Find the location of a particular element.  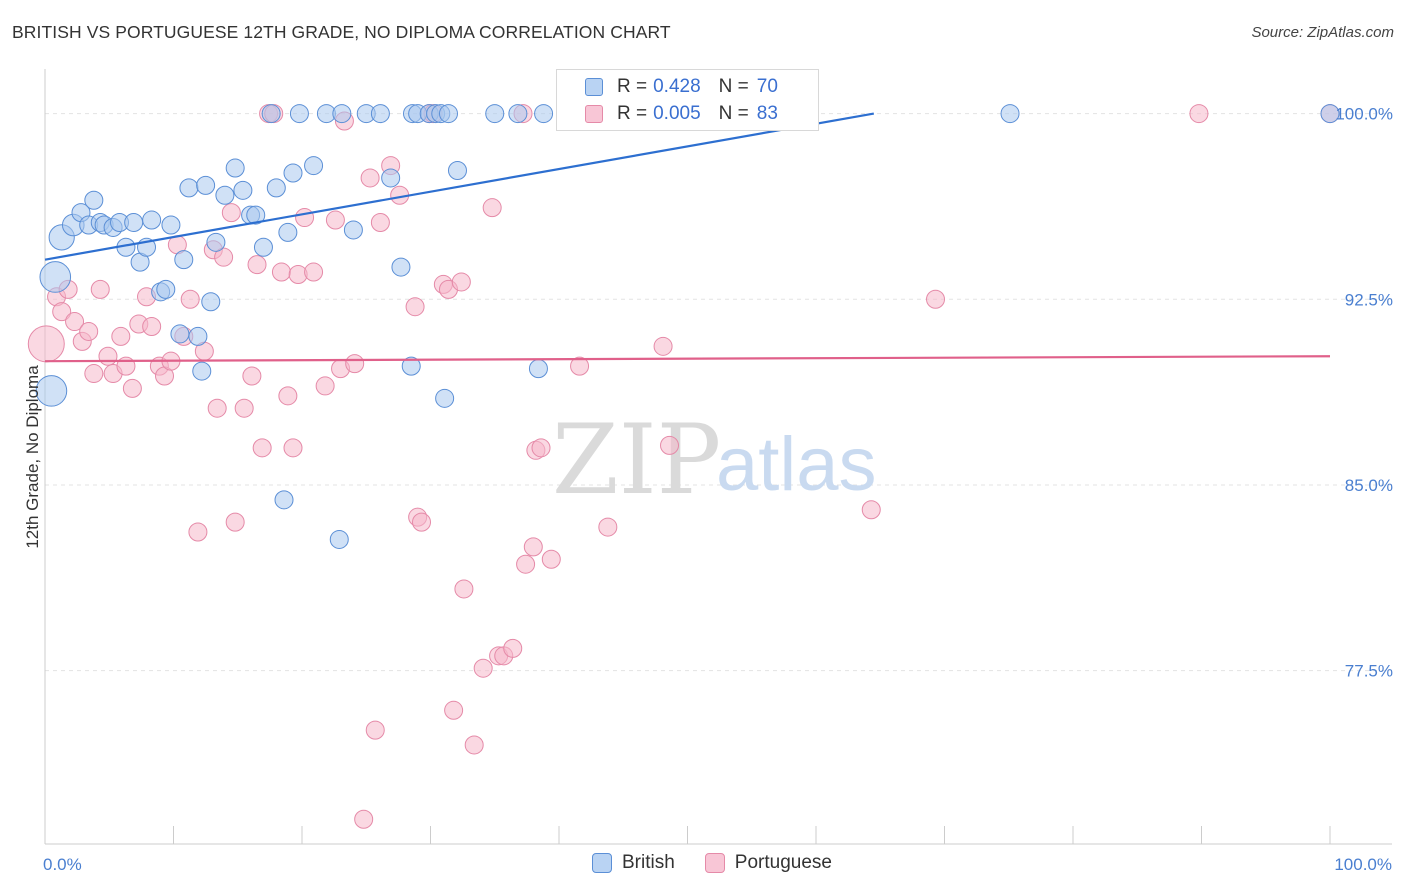

x-tick-label: 100.0% is located at coordinates (1363, 864).